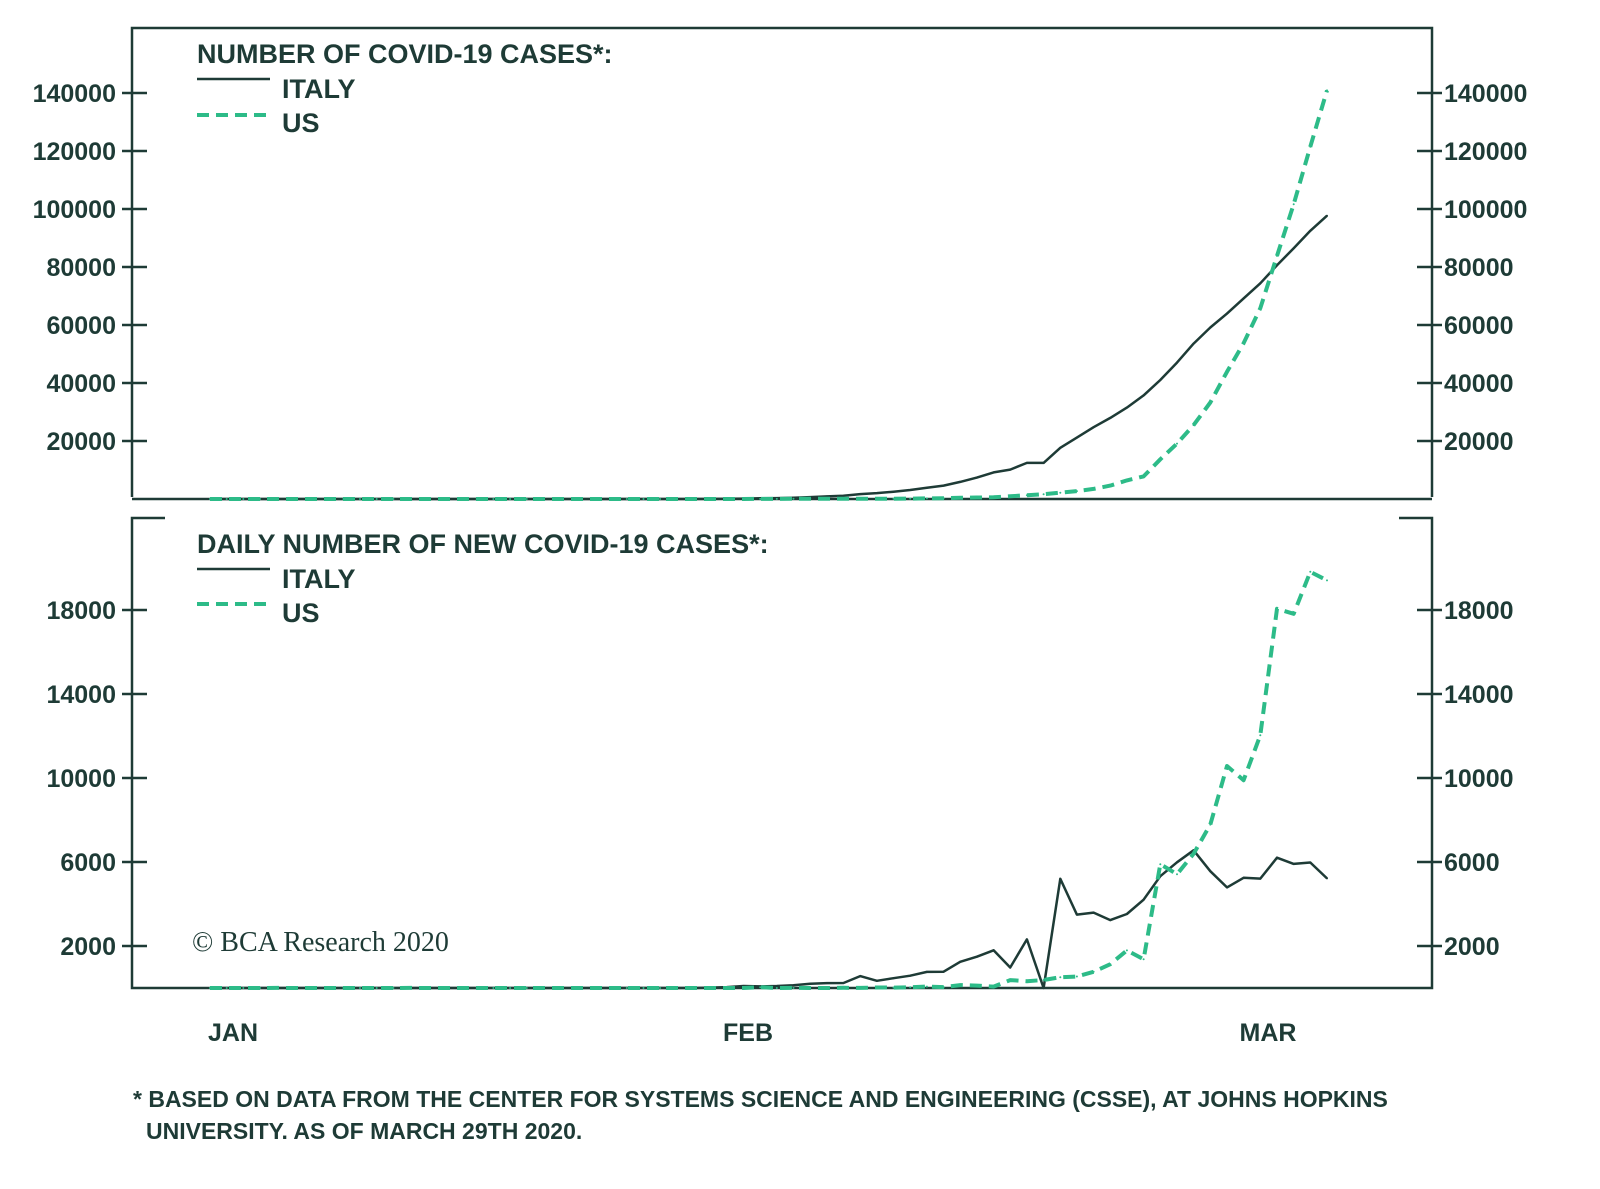  Describe the element at coordinates (483, 544) in the screenshot. I see `bottom-panel-title: DAILY NUMBER OF NEW COVID-19 CASES*:` at that location.